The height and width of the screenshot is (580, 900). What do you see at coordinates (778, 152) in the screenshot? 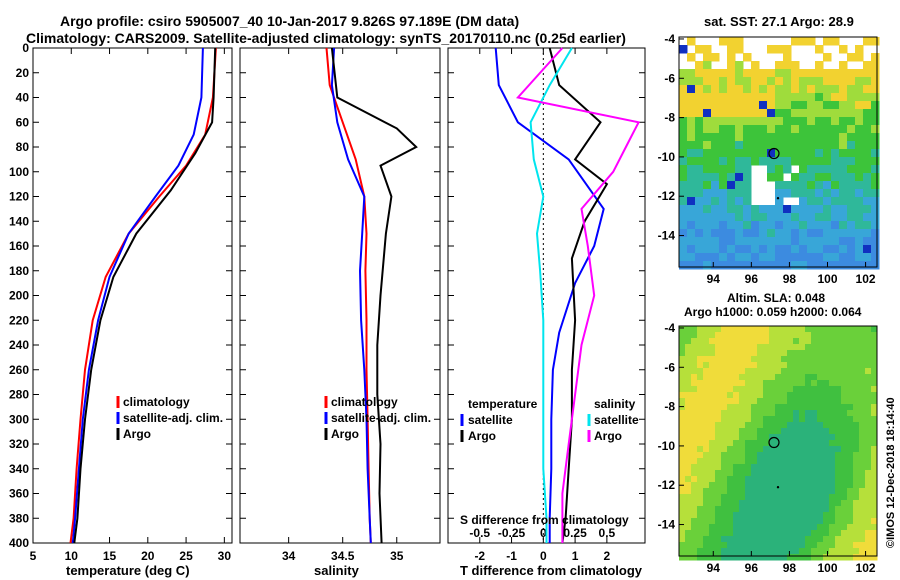
I see `map-frame` at bounding box center [778, 152].